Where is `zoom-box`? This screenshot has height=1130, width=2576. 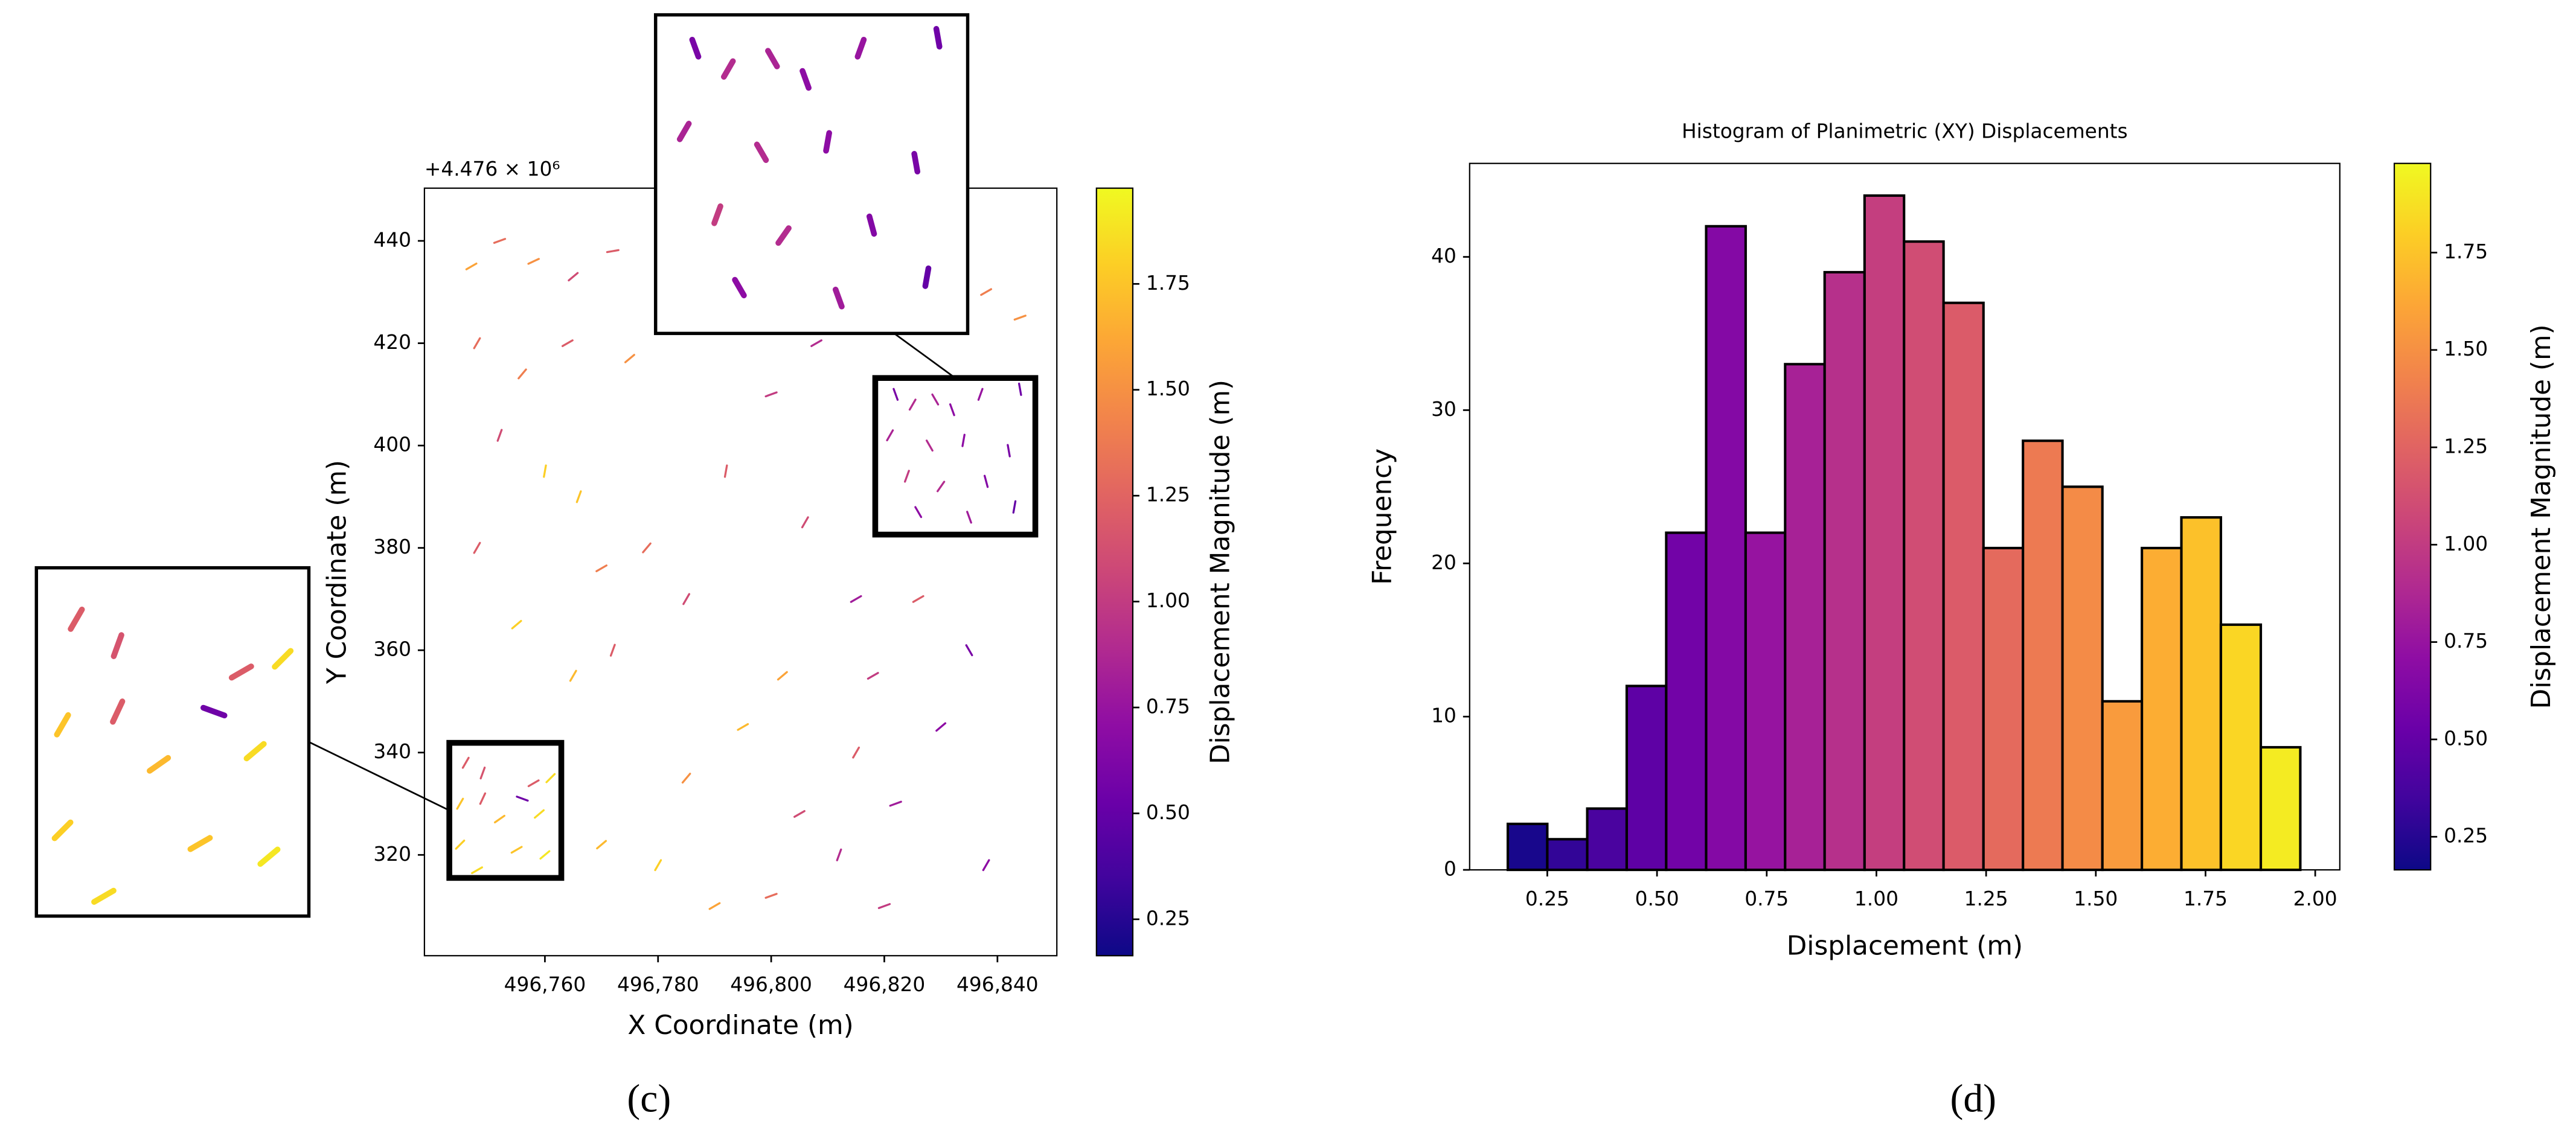
zoom-box is located at coordinates (505, 810).